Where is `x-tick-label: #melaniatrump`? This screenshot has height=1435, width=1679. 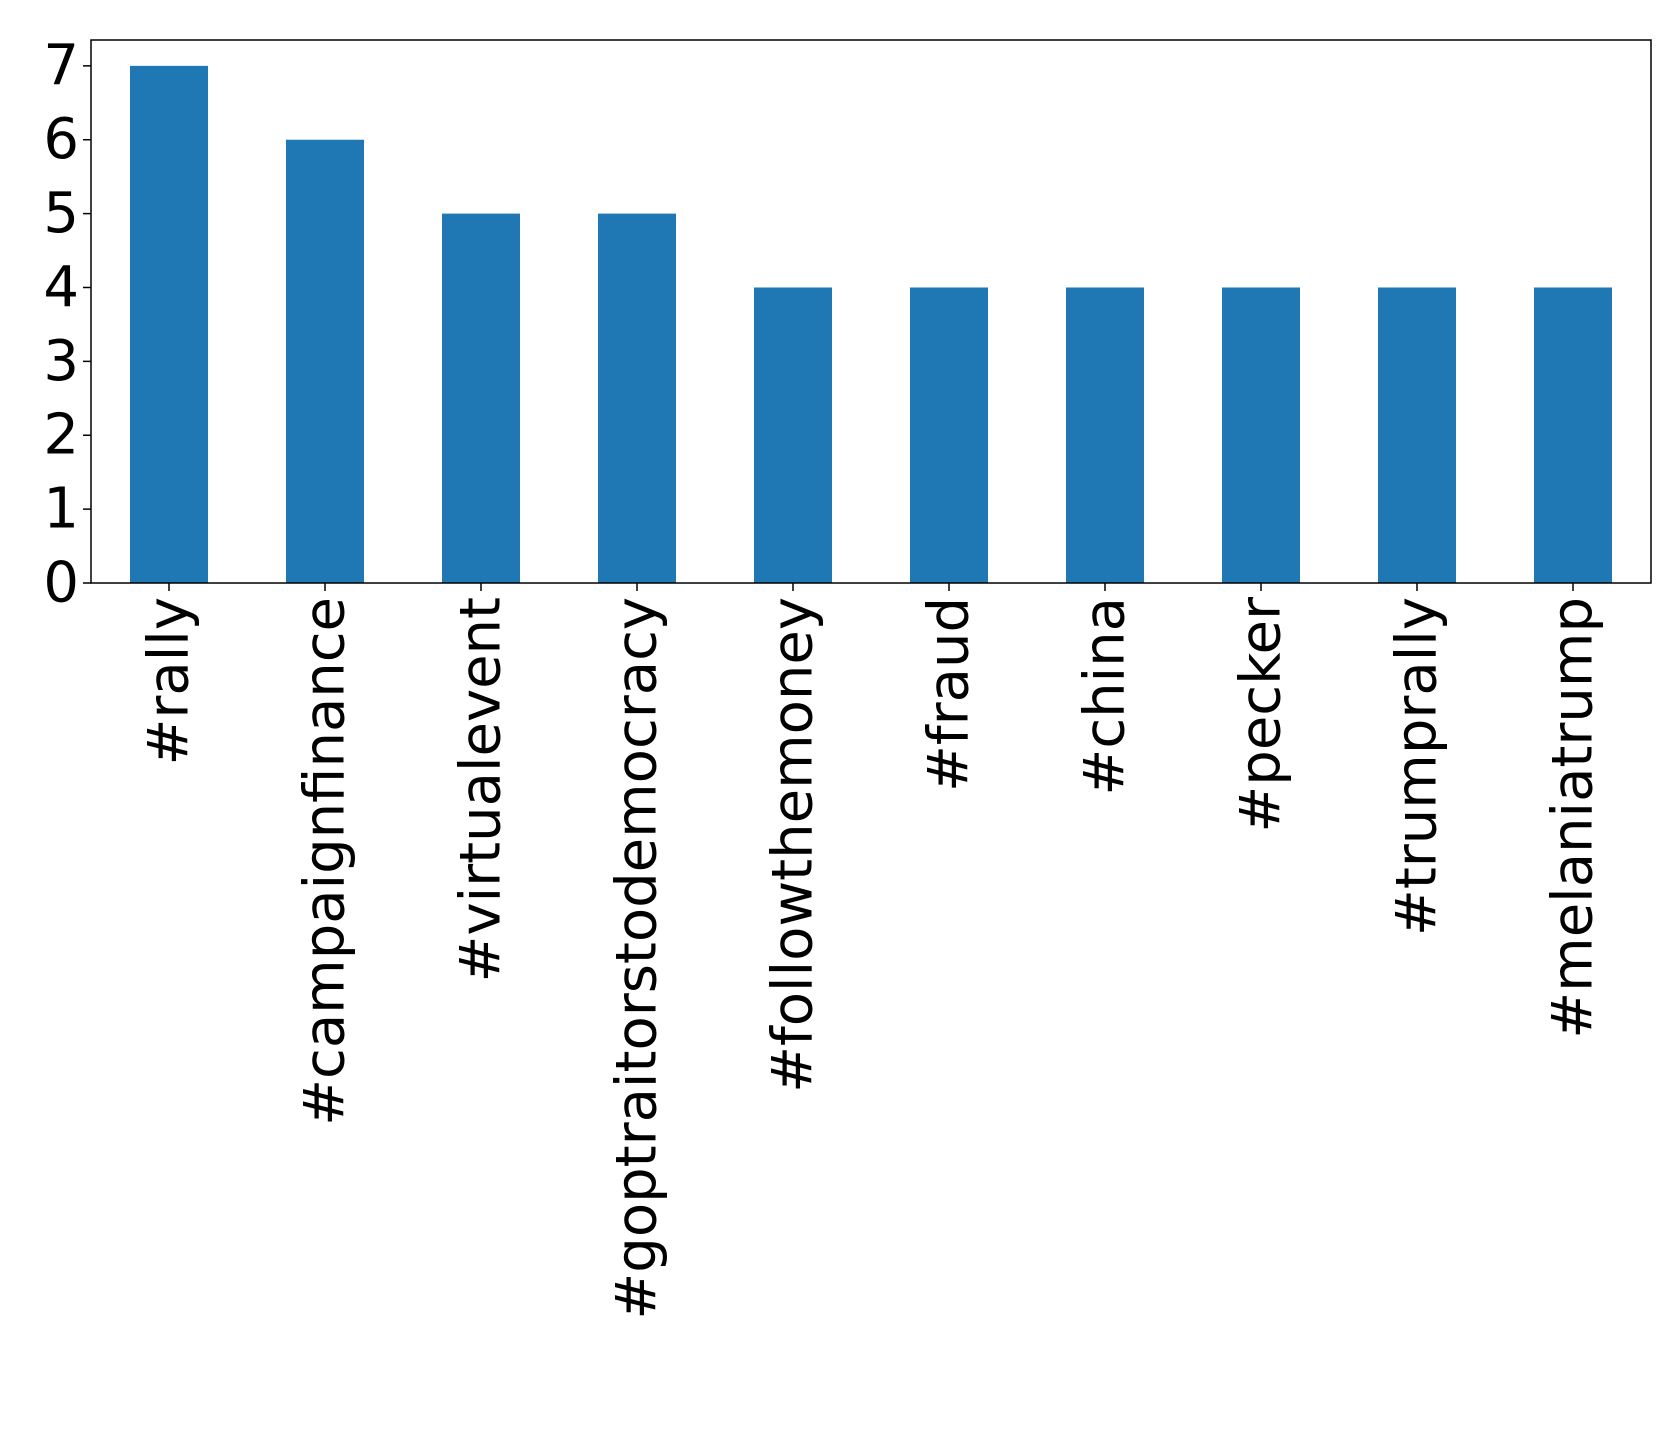 x-tick-label: #melaniatrump is located at coordinates (1573, 818).